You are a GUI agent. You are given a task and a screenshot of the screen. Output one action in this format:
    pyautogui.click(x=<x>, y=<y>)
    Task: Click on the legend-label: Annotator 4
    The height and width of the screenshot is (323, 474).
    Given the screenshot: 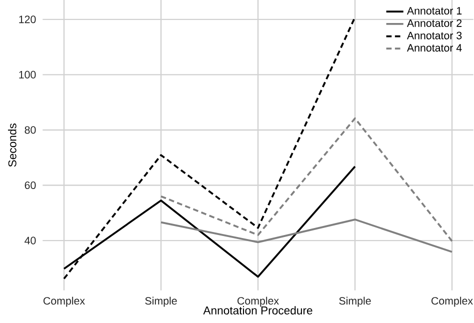 What is the action you would take?
    pyautogui.click(x=434, y=48)
    